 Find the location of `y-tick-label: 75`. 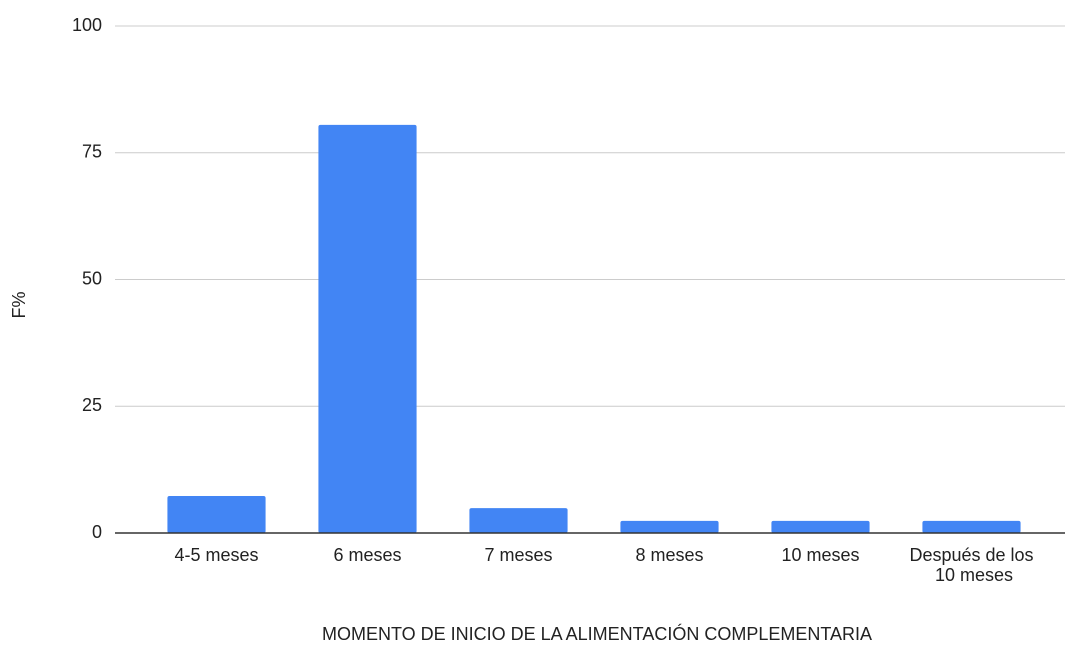

y-tick-label: 75 is located at coordinates (92, 152).